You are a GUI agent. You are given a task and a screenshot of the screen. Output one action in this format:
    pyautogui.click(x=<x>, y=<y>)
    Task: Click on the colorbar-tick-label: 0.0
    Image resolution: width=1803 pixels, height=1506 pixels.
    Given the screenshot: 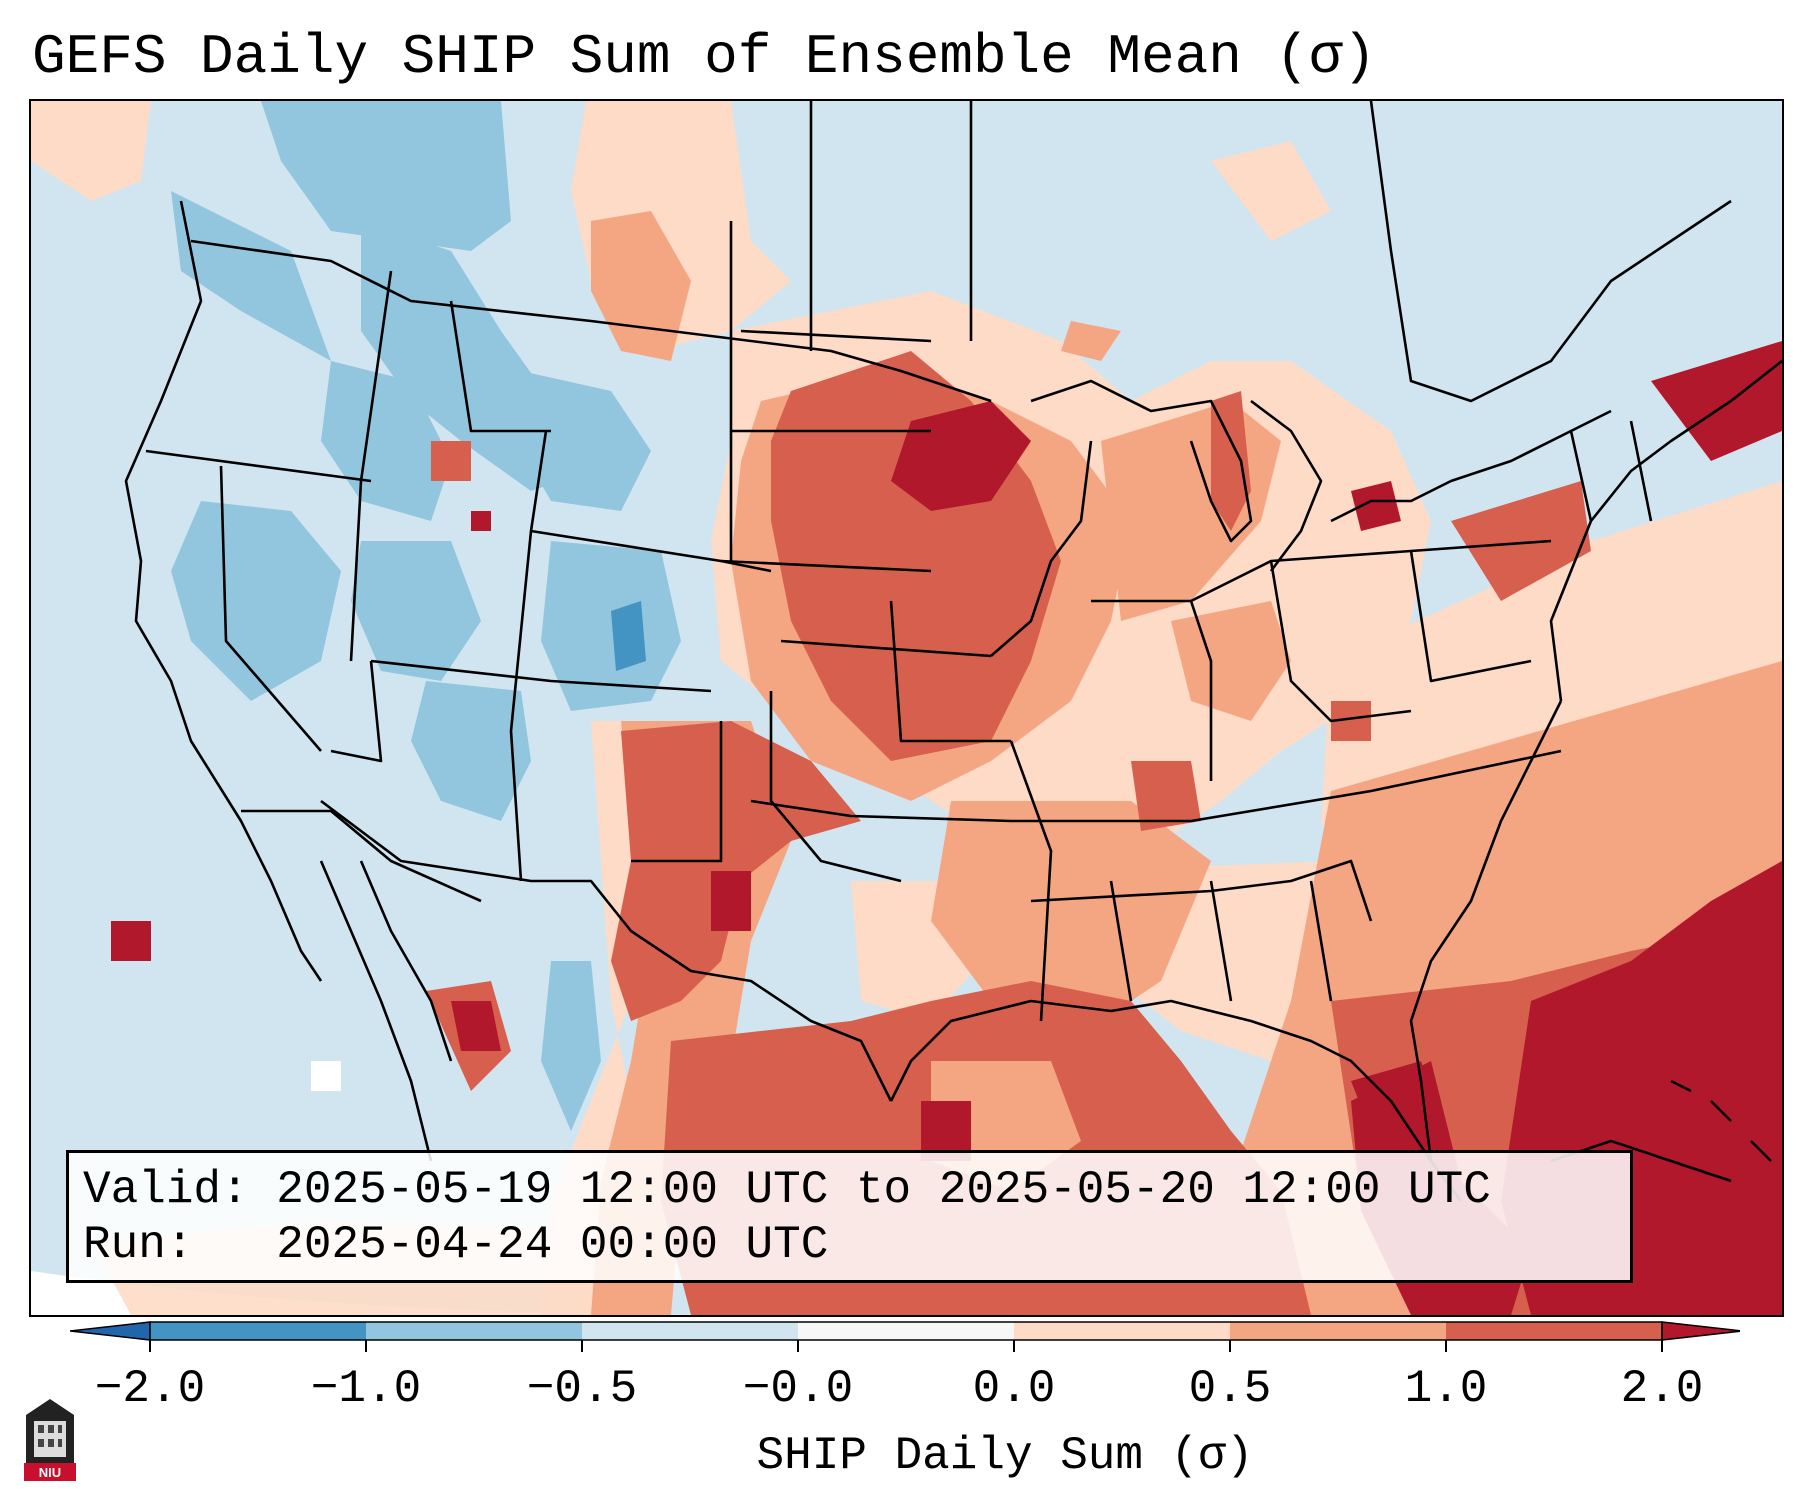 What is the action you would take?
    pyautogui.click(x=1014, y=1389)
    